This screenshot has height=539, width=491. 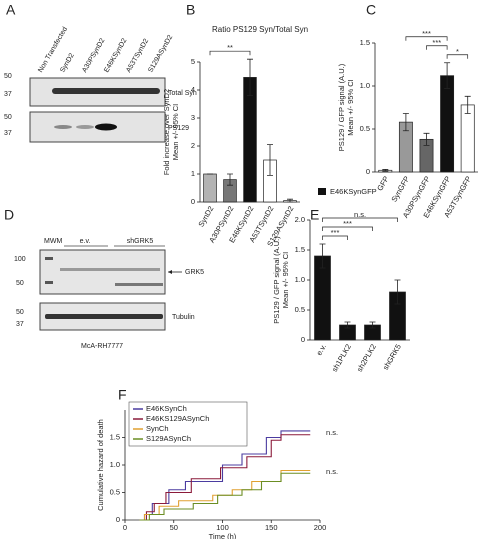 I want to click on lane-label: SynD2, so click(x=67, y=63).